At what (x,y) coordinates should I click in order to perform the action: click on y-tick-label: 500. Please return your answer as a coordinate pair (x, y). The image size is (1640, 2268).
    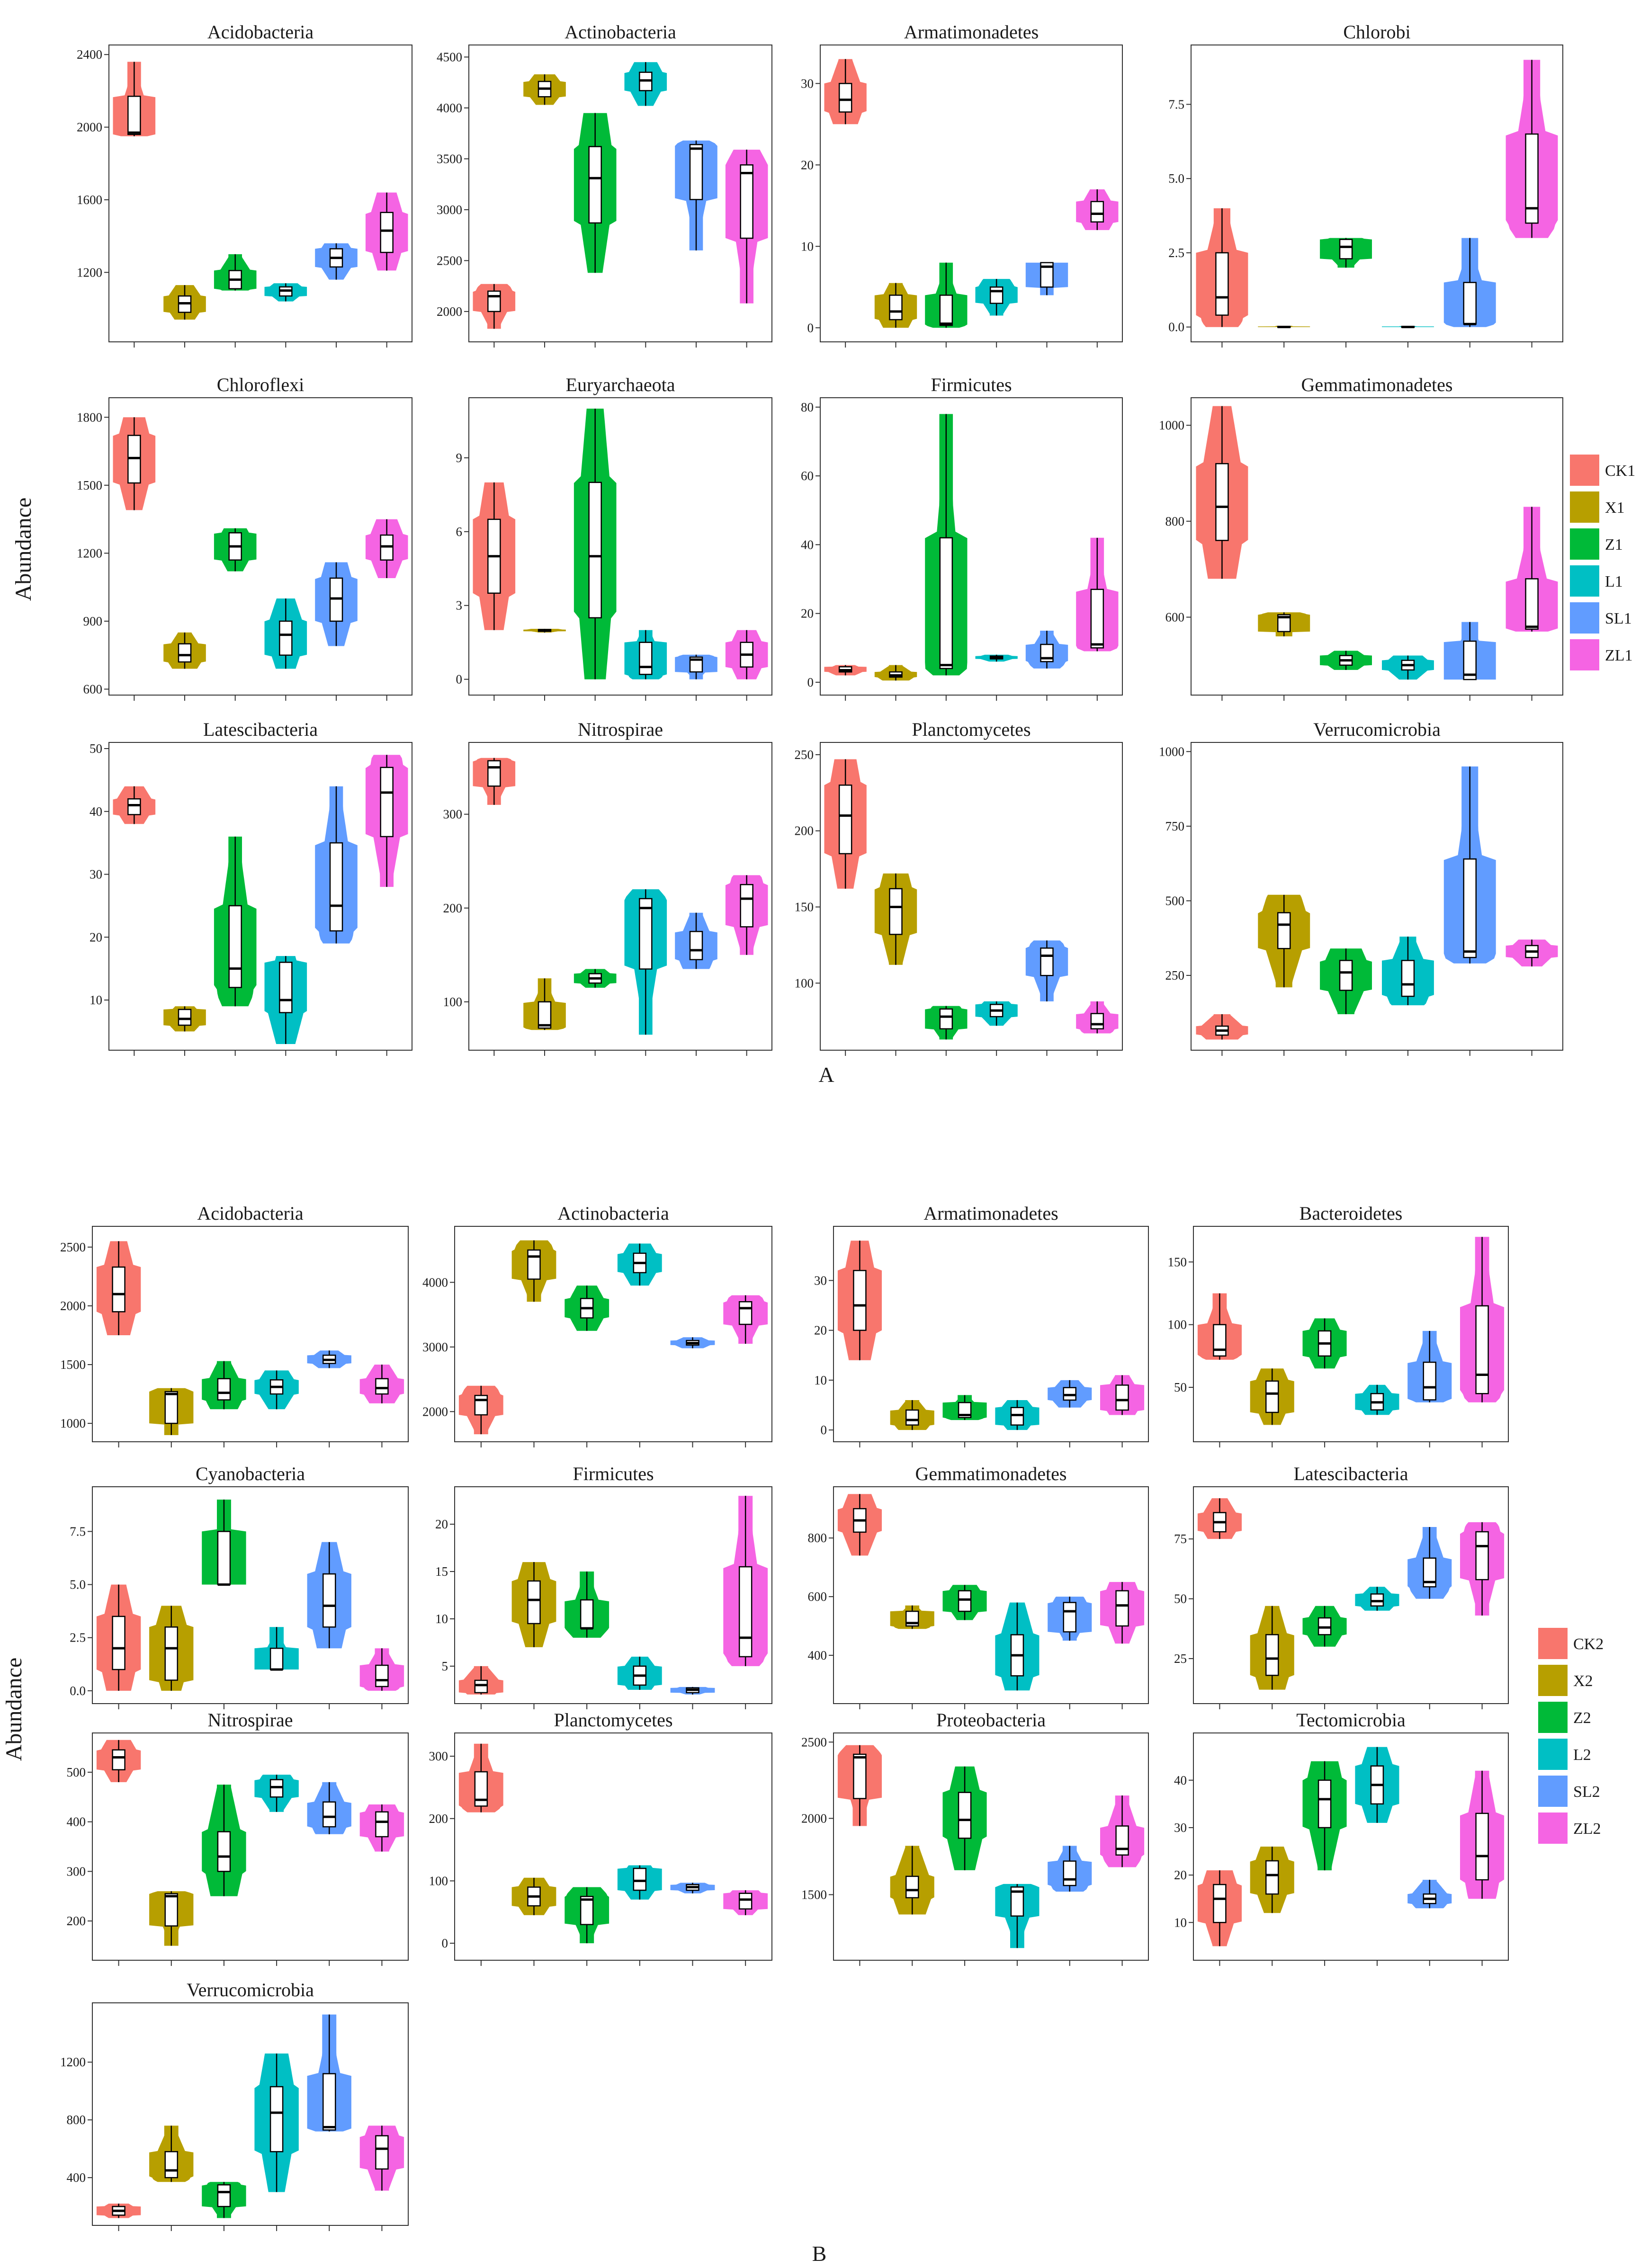
    Looking at the image, I should click on (77, 1772).